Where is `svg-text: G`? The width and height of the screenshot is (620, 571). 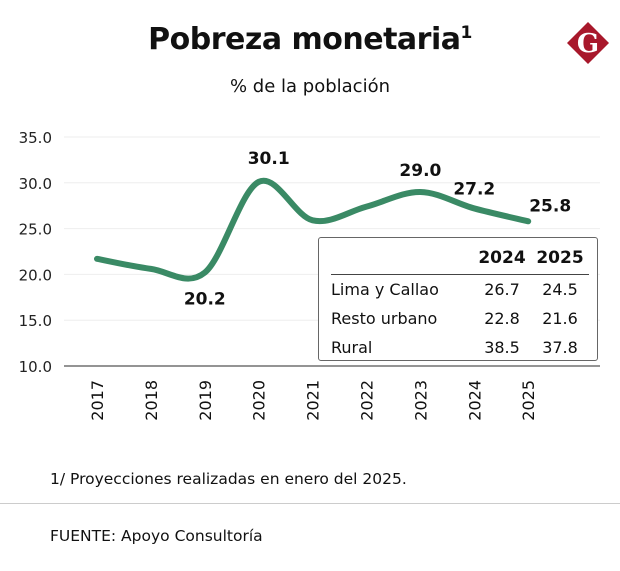 svg-text: G is located at coordinates (588, 44).